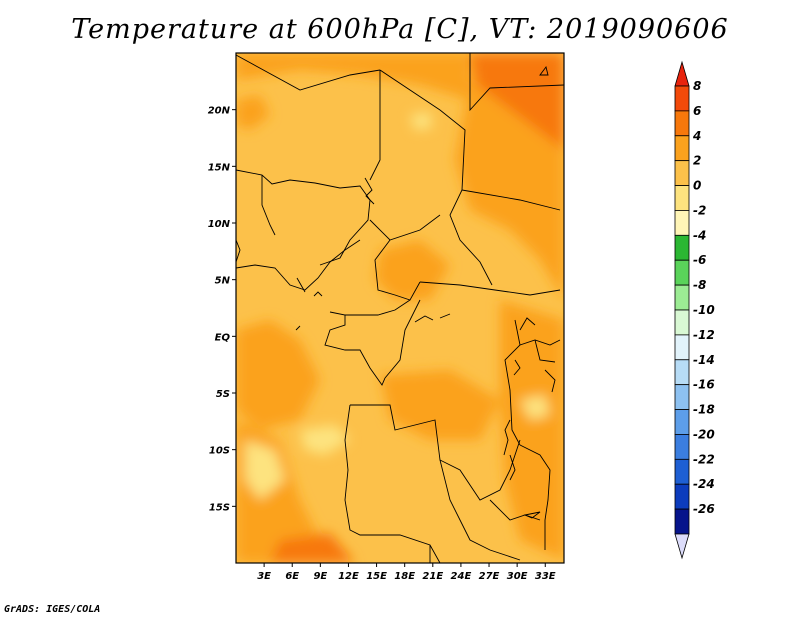 This screenshot has width=800, height=618. I want to click on colorbar-label: -16, so click(704, 385).